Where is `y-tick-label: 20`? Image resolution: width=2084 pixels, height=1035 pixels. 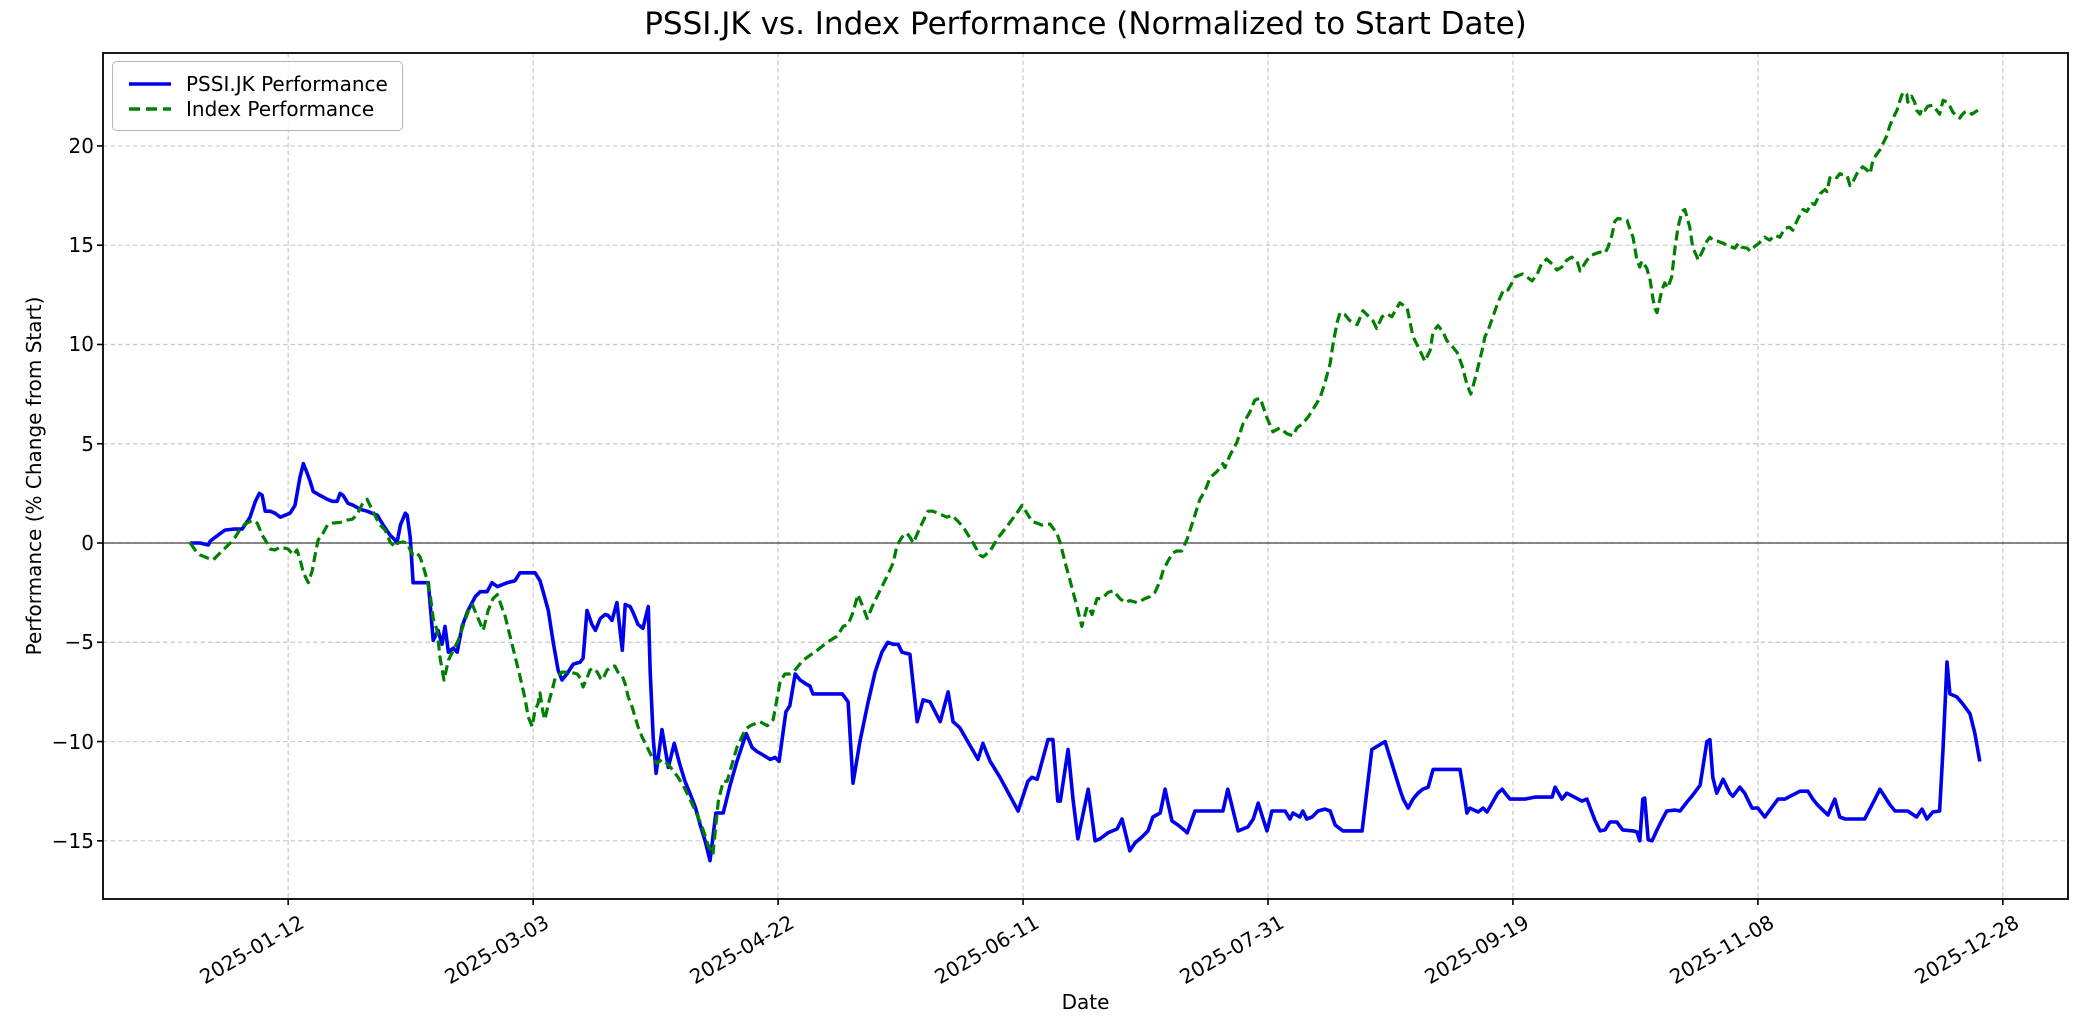 y-tick-label: 20 is located at coordinates (81, 145).